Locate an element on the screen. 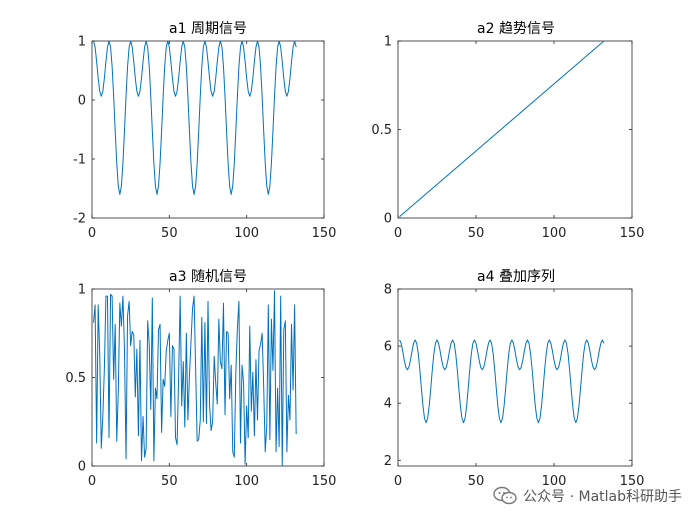 The image size is (700, 525). subplot-a1-axes: 0 50 100 150 -2 -1 0 1 is located at coordinates (204, 138).